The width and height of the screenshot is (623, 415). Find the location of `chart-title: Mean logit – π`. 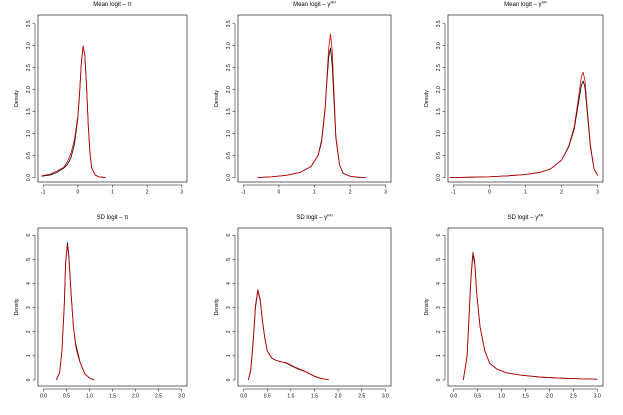

chart-title: Mean logit – π is located at coordinates (112, 5).